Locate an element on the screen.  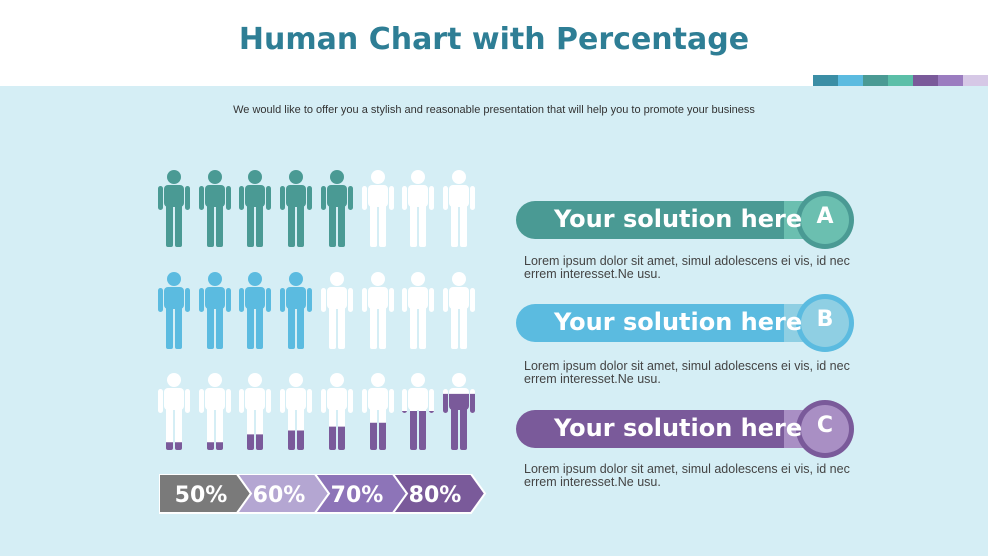
solution-title-c: Your solution here is located at coordinates (678, 428).